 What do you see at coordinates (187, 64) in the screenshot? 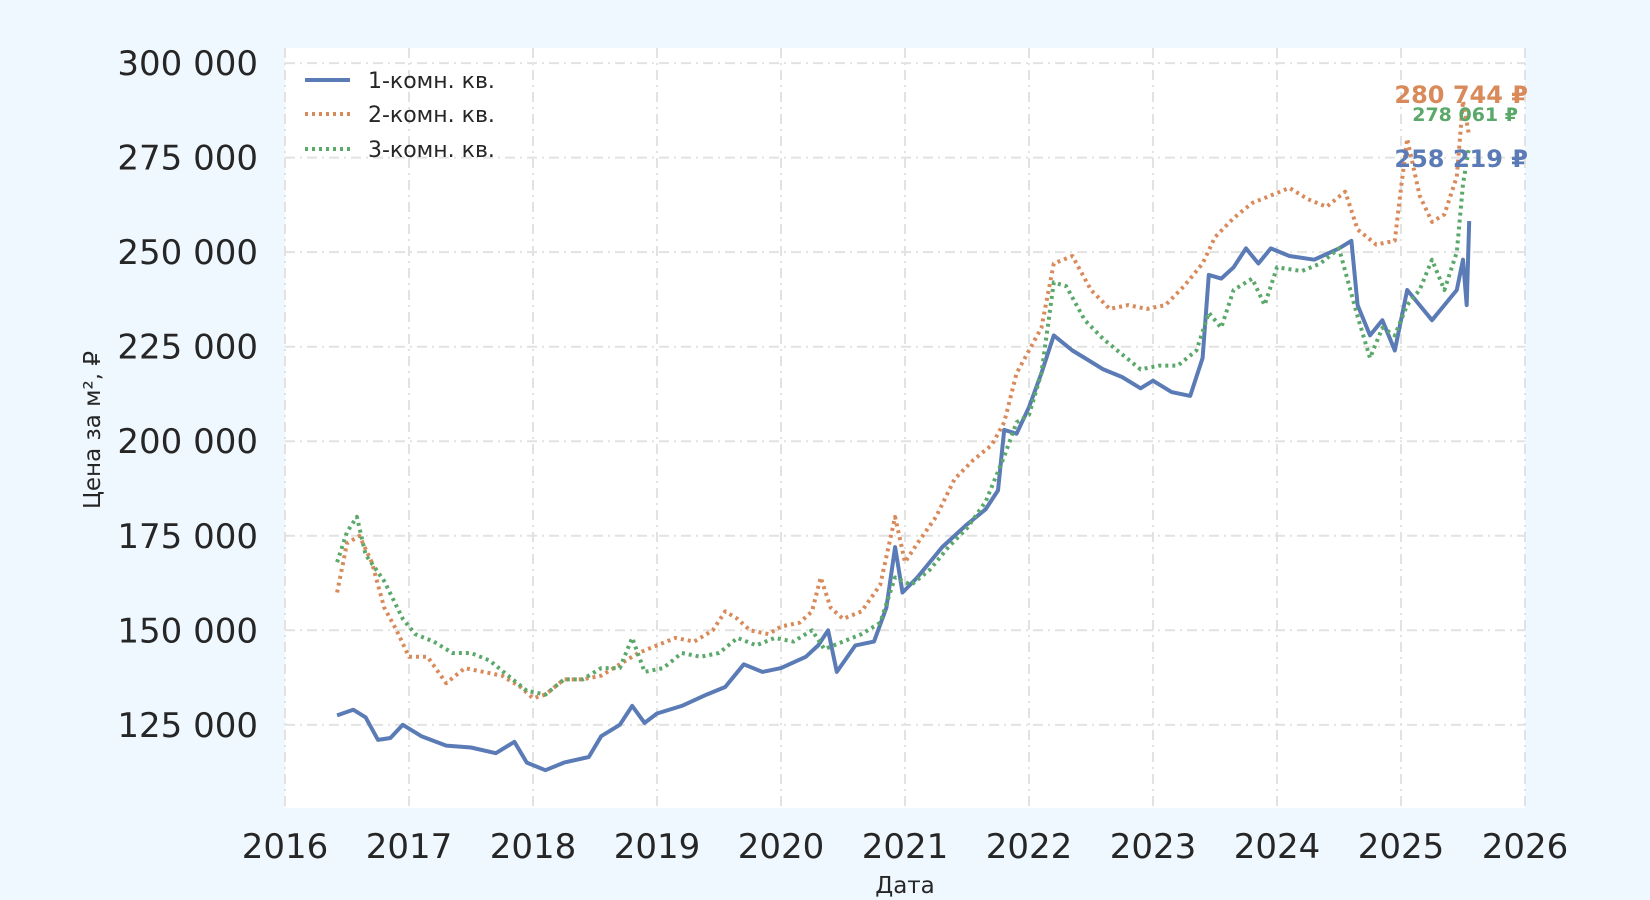
I see `y-tick-label: 300 000` at bounding box center [187, 64].